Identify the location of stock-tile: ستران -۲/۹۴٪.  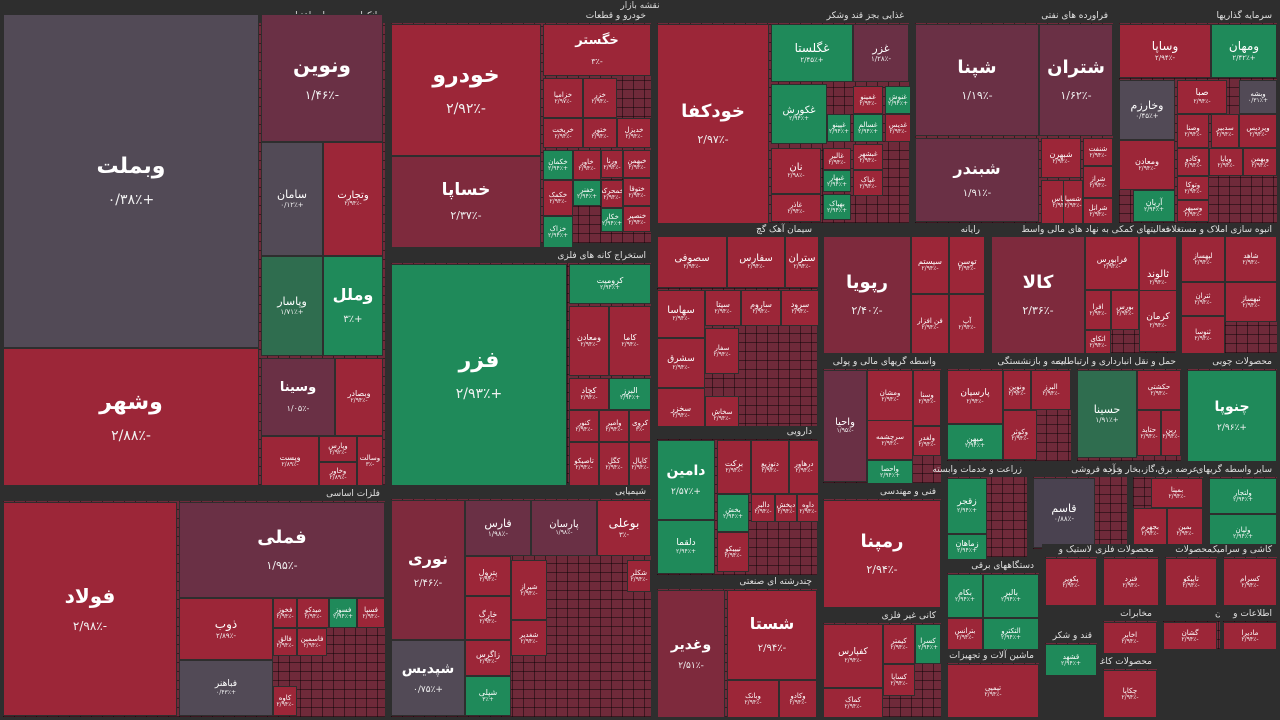
(802, 262).